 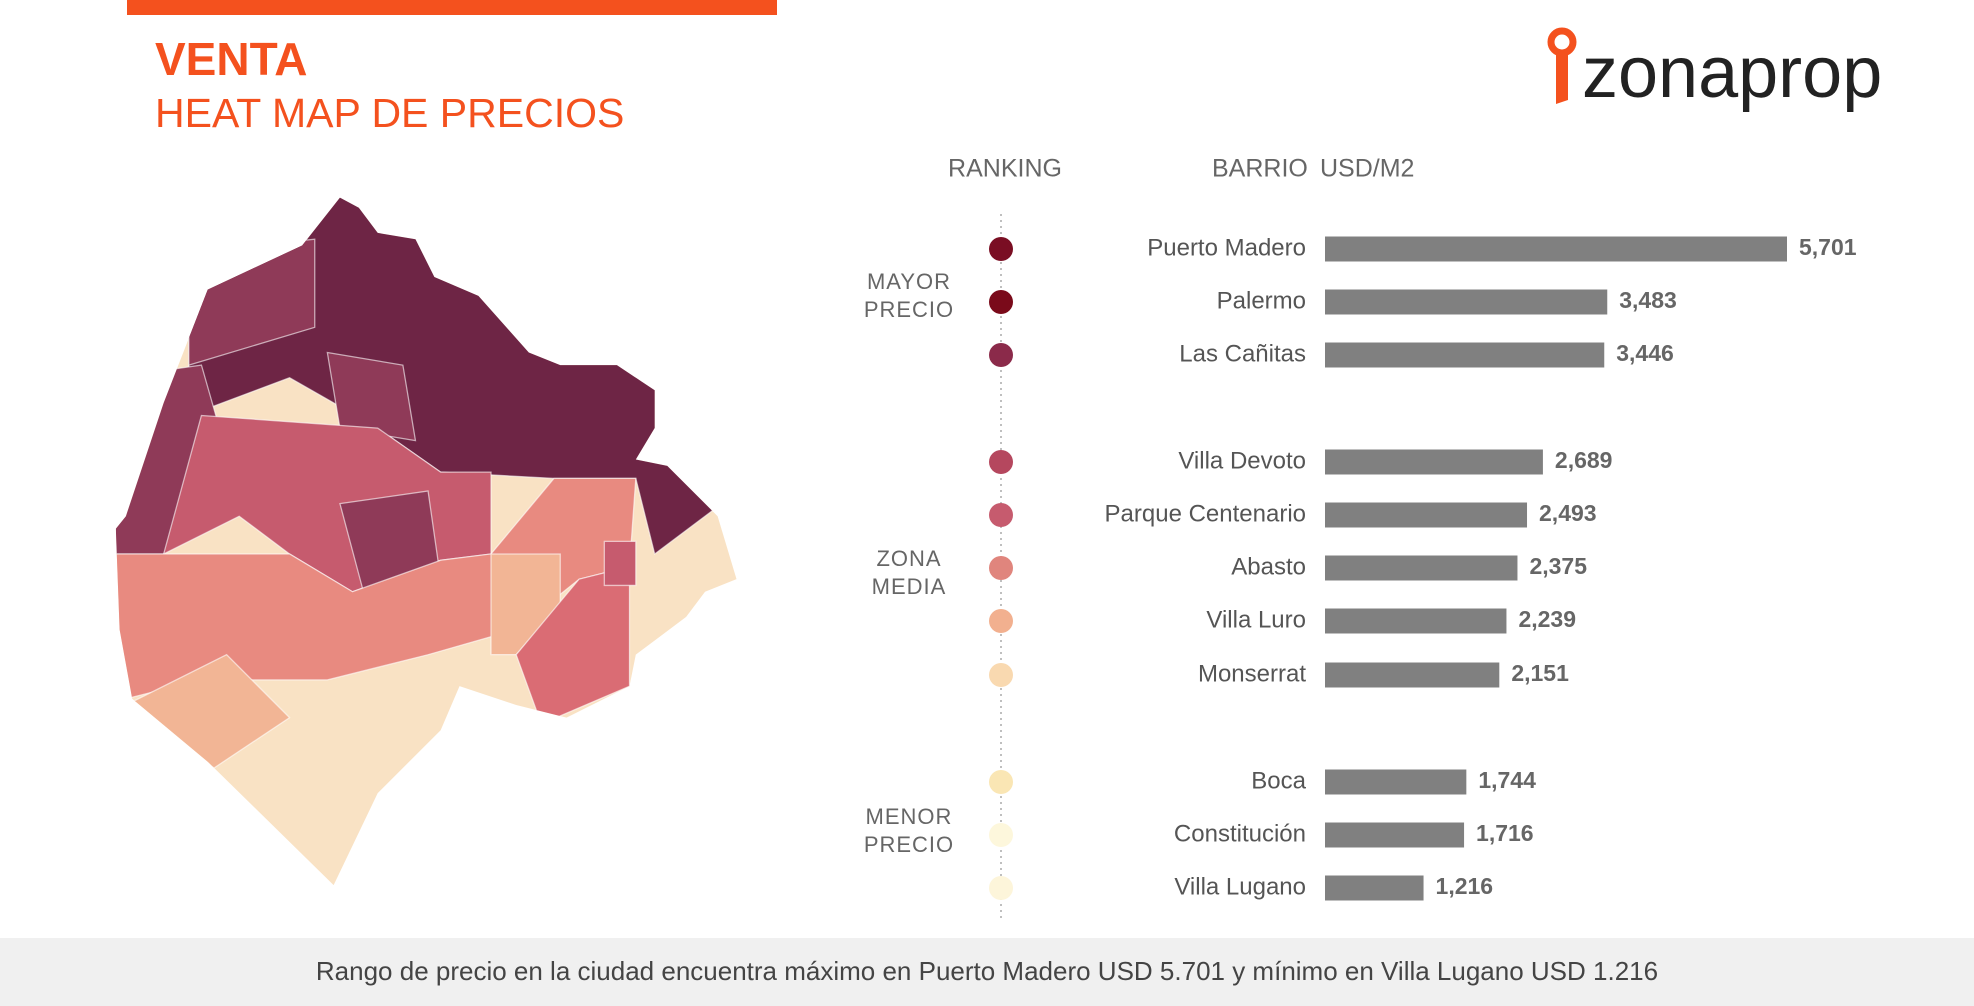 What do you see at coordinates (1505, 833) in the screenshot?
I see `value-label: 1,716` at bounding box center [1505, 833].